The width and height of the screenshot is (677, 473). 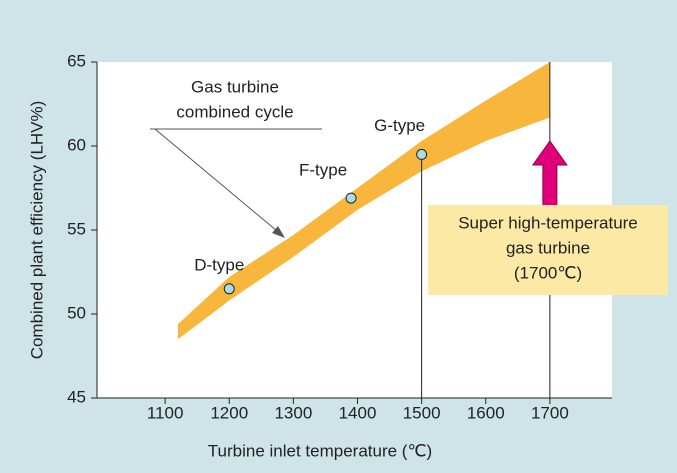 I want to click on callout-text: combined cycle, so click(x=234, y=111).